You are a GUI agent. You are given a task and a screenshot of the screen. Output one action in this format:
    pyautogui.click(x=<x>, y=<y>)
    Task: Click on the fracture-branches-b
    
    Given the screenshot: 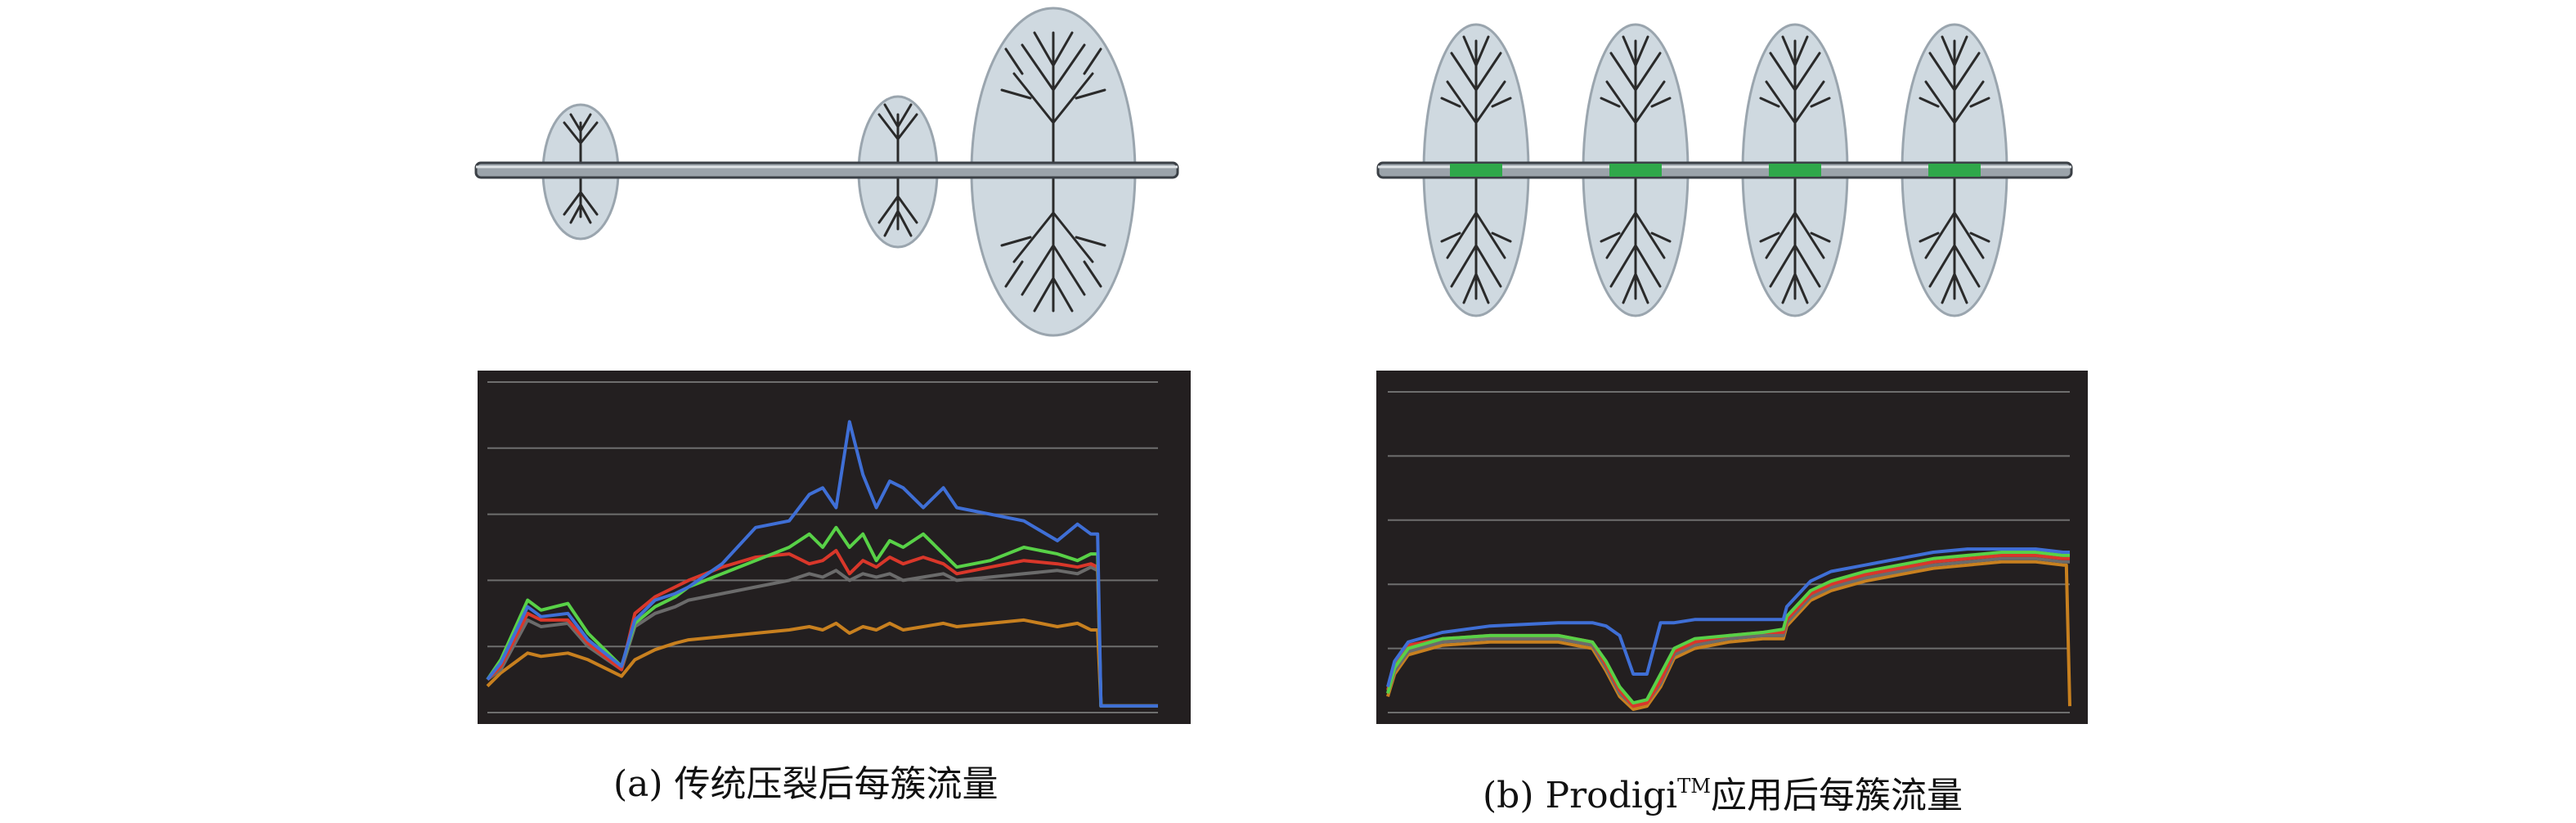 What is the action you would take?
    pyautogui.click(x=1715, y=169)
    